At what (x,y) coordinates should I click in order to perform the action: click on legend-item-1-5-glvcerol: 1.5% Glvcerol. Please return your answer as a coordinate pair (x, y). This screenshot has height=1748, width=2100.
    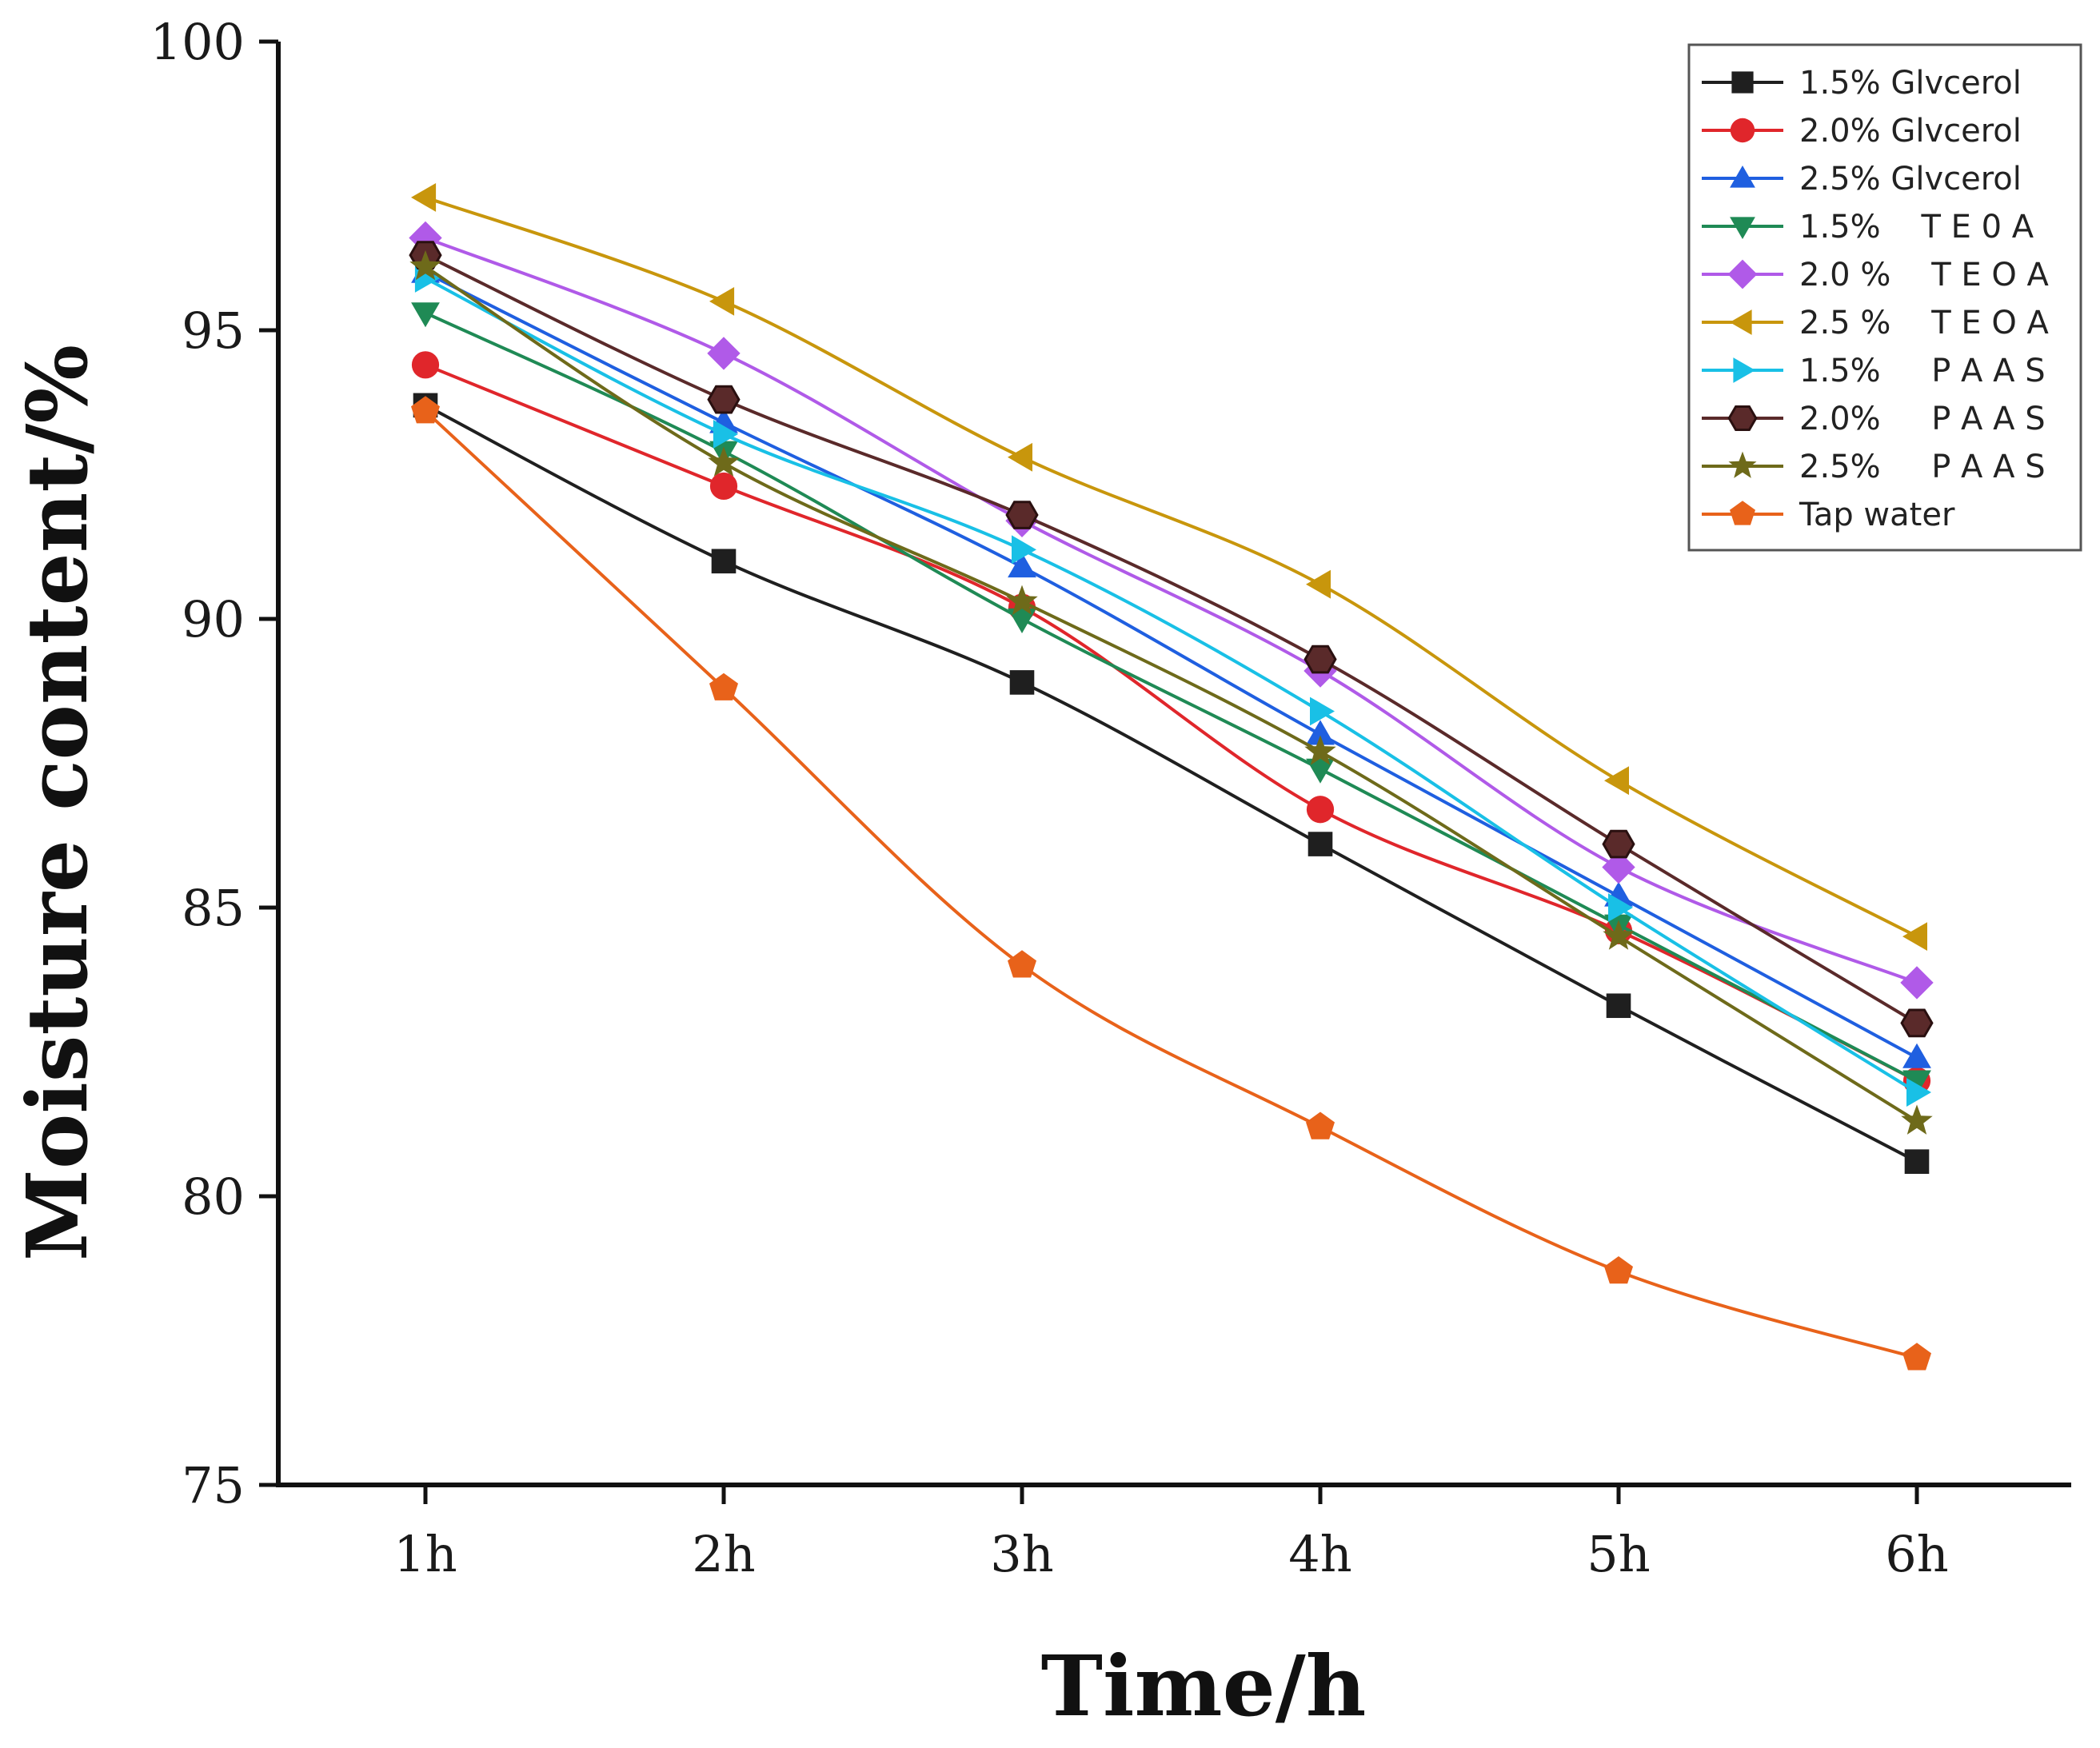
    Looking at the image, I should click on (1862, 83).